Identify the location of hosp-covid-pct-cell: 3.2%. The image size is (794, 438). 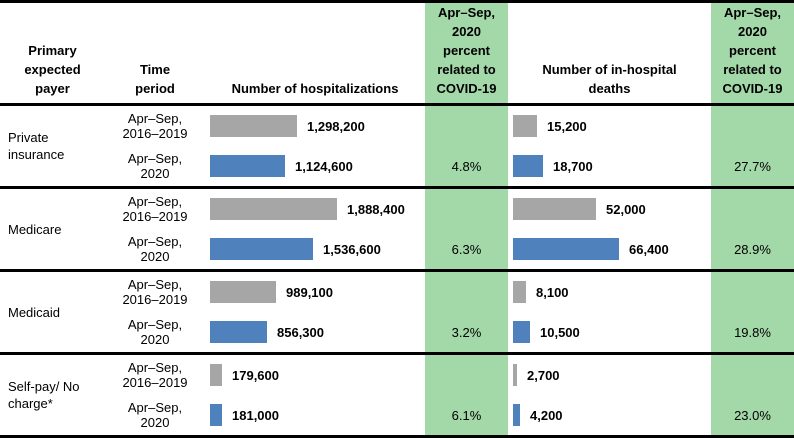
(466, 312).